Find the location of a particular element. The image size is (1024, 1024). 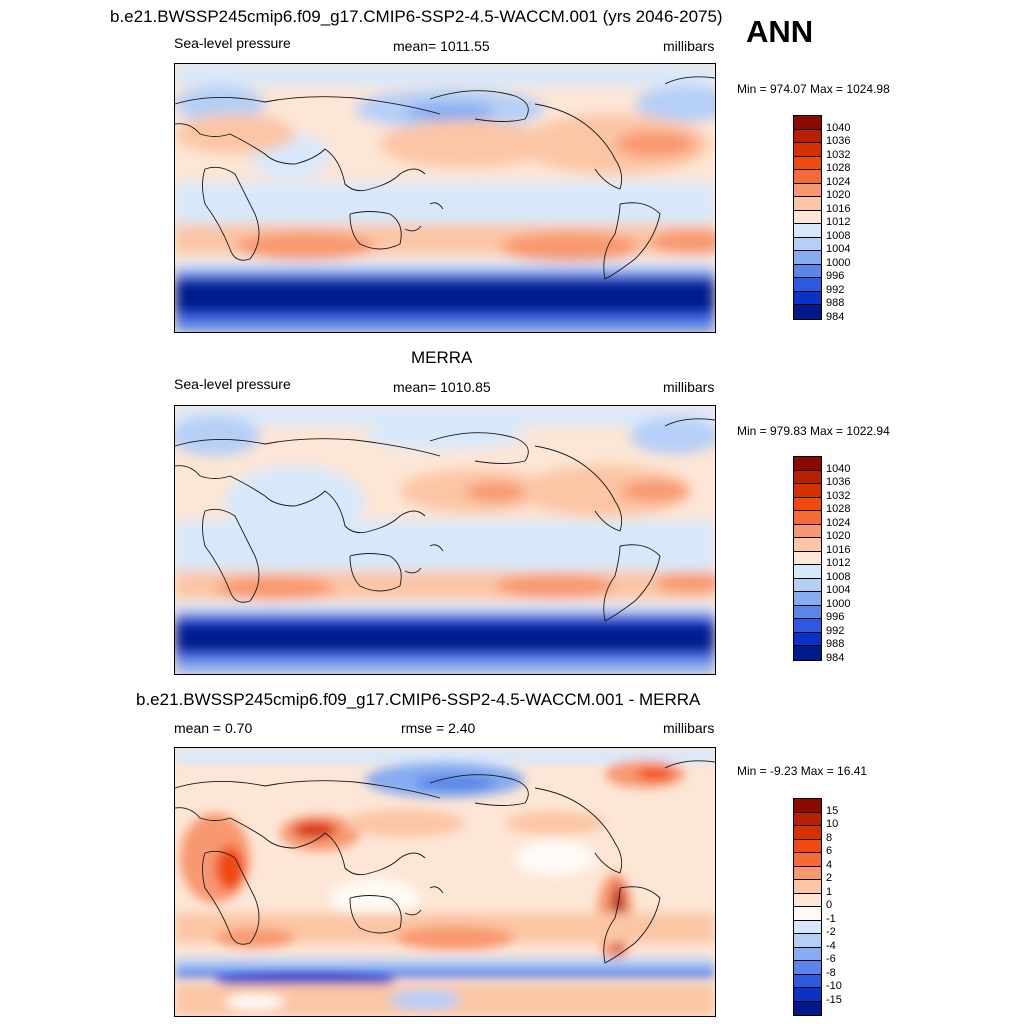

colorbar-level-label: 1012 is located at coordinates (838, 563).